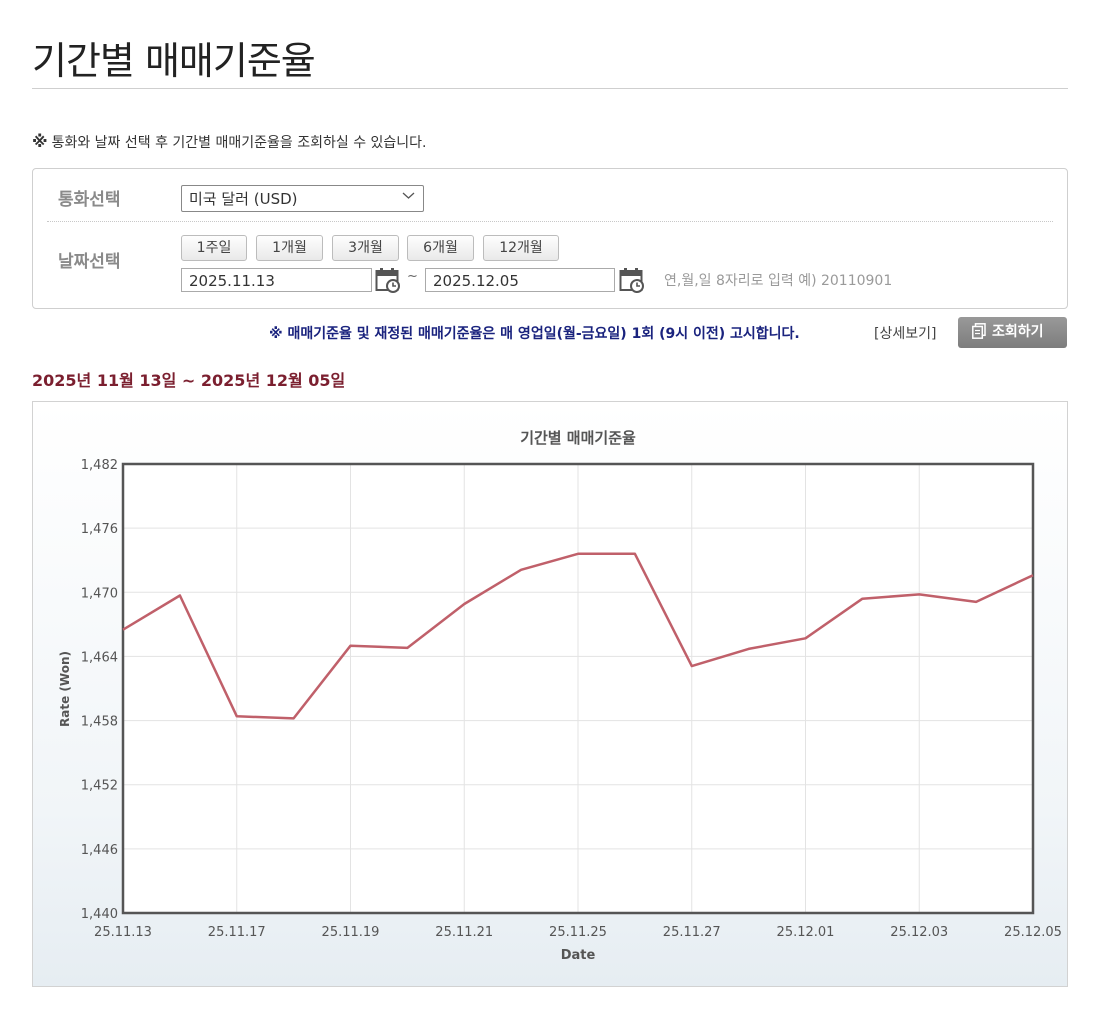  I want to click on date-label: 날짜선택, so click(89, 262).